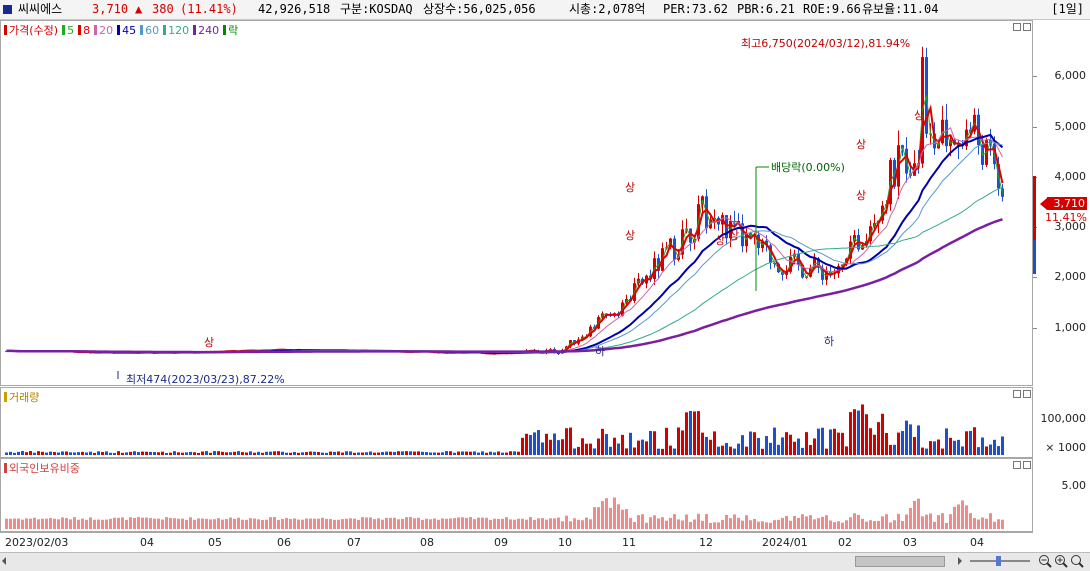 The image size is (1090, 571). I want to click on zoom-slider-handle, so click(998, 561).